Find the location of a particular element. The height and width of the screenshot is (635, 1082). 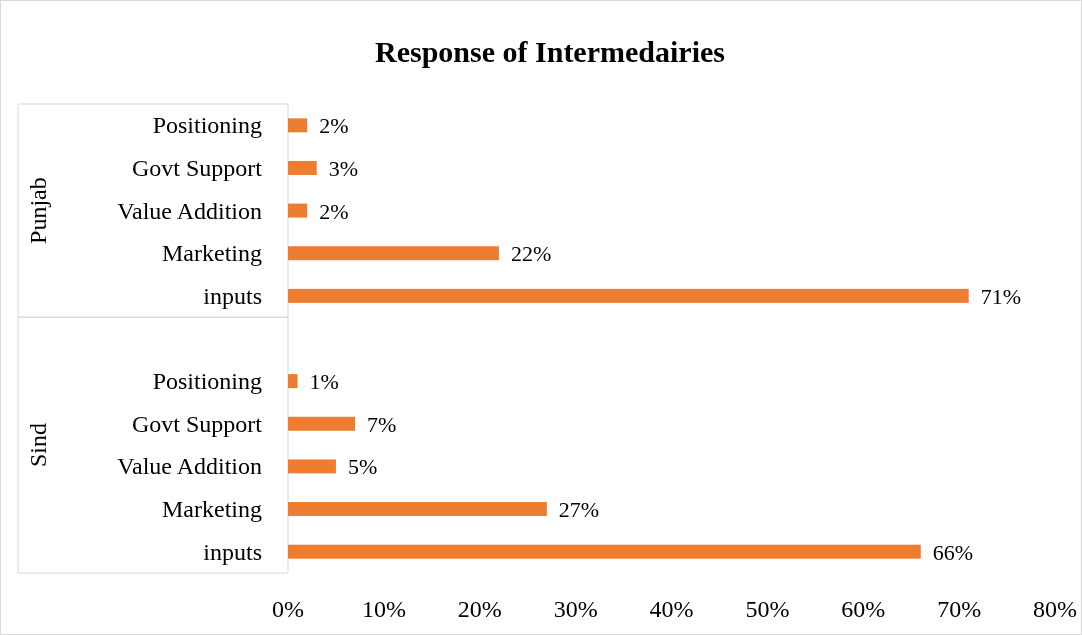

x-tick-label: 50% is located at coordinates (767, 609).